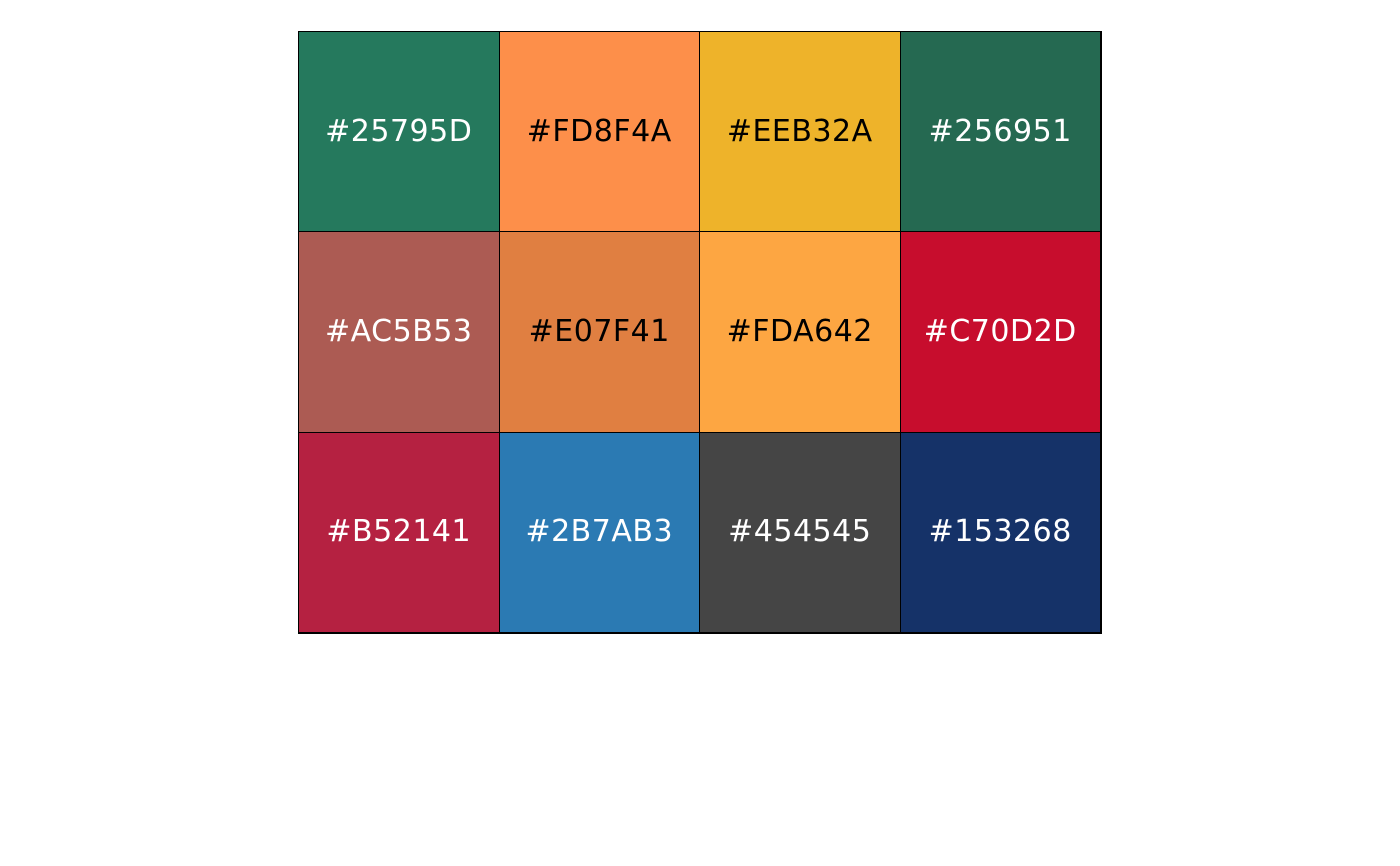 This screenshot has height=866, width=1400. I want to click on color-swatch: #B52141, so click(399, 532).